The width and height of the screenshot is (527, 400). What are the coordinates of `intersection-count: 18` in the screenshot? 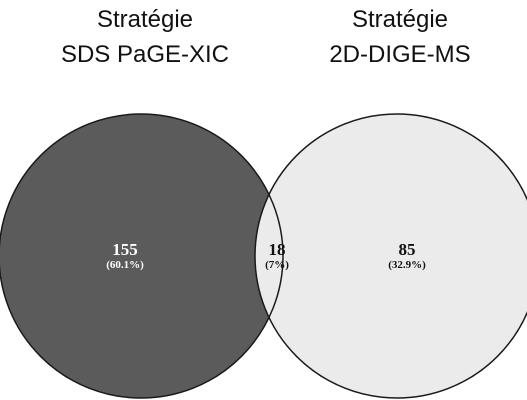 It's located at (277, 249).